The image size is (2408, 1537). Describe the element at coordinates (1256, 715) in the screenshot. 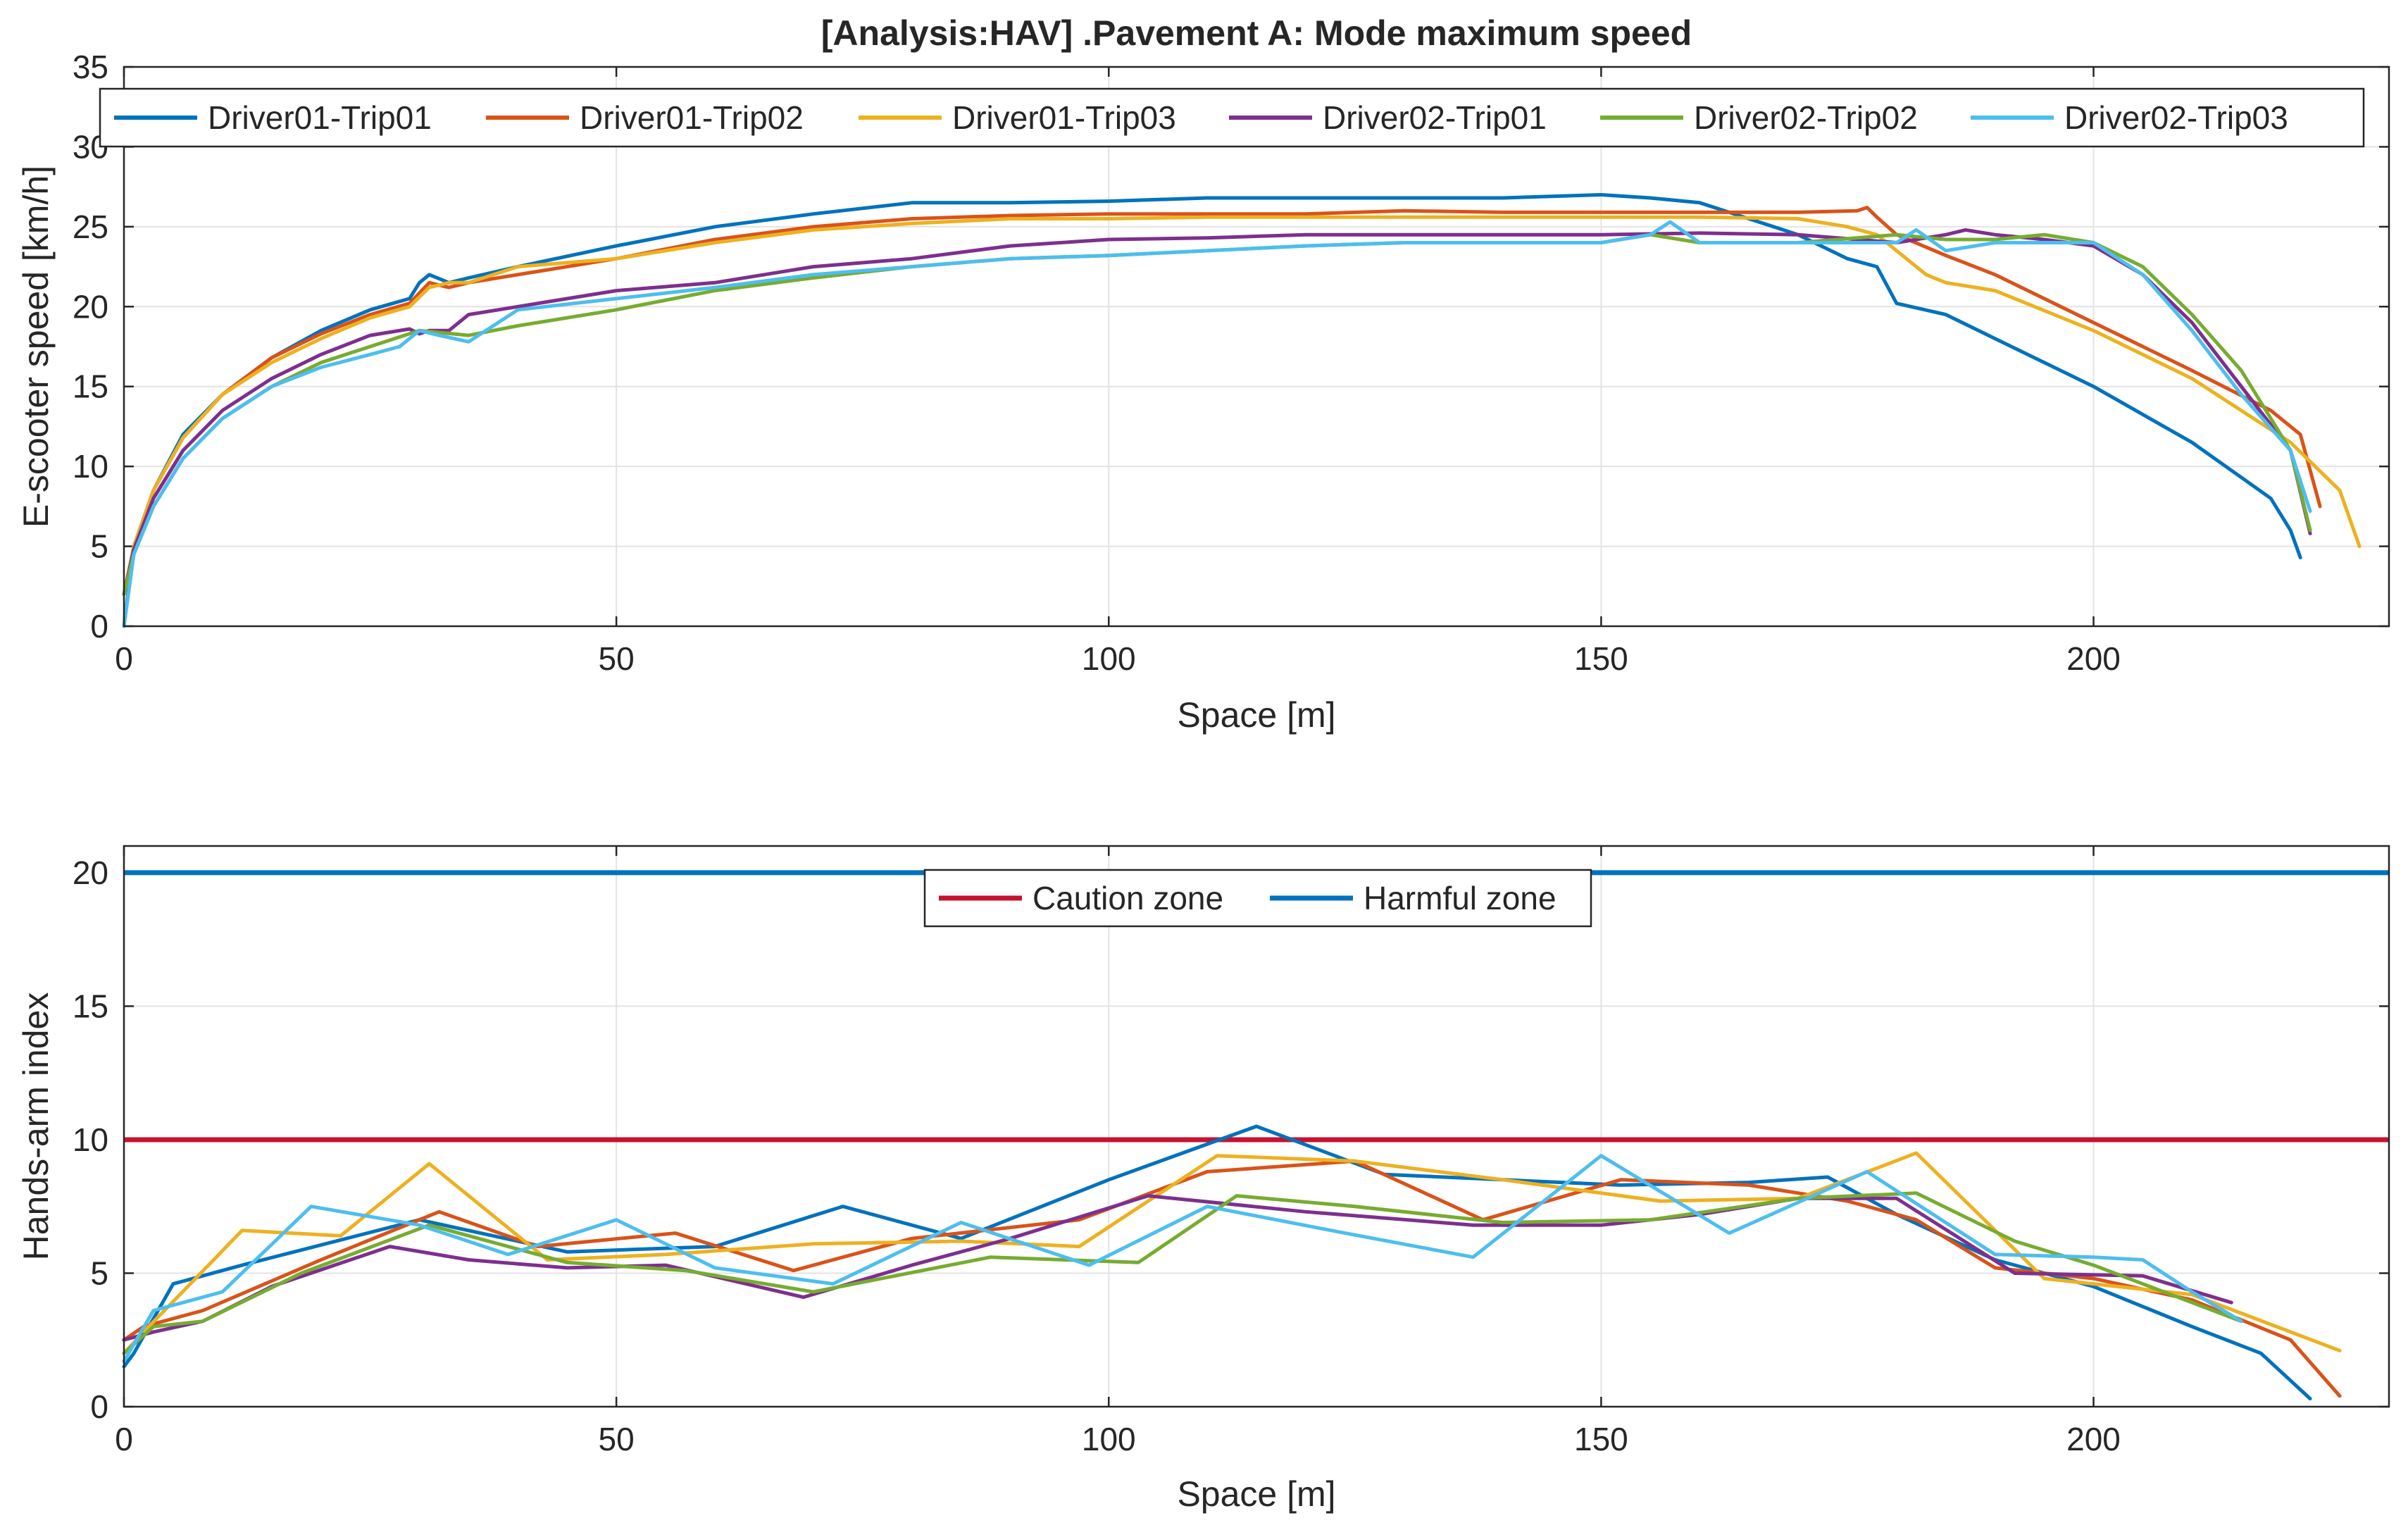

I see `speed-x-axis-label: Space [m]` at that location.